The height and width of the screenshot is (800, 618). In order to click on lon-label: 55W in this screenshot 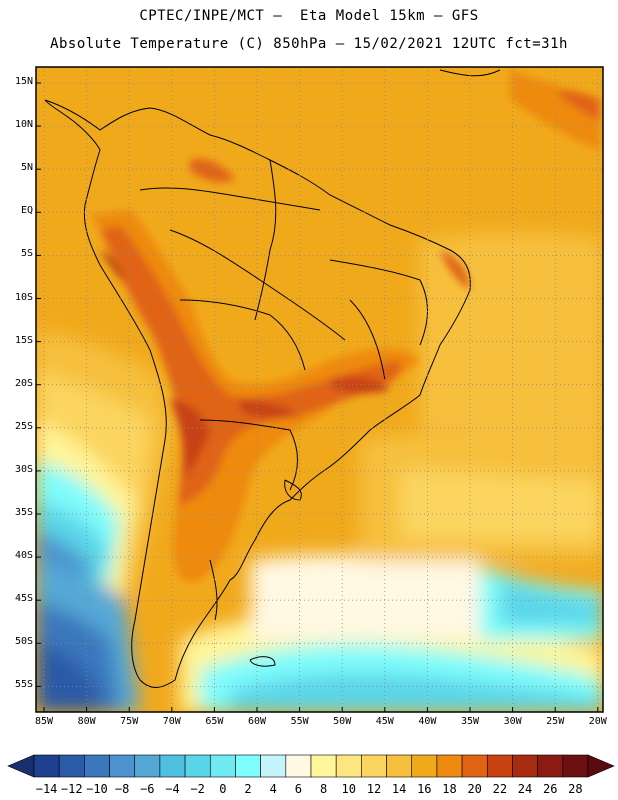, I will do `click(299, 721)`.